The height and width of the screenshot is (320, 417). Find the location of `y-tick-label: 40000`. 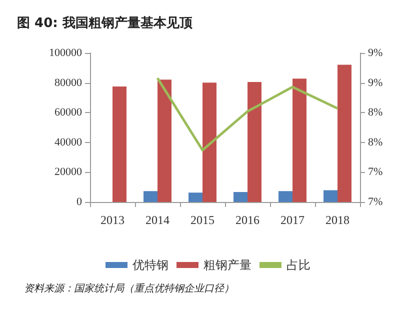

y-tick-label: 40000 is located at coordinates (68, 142).